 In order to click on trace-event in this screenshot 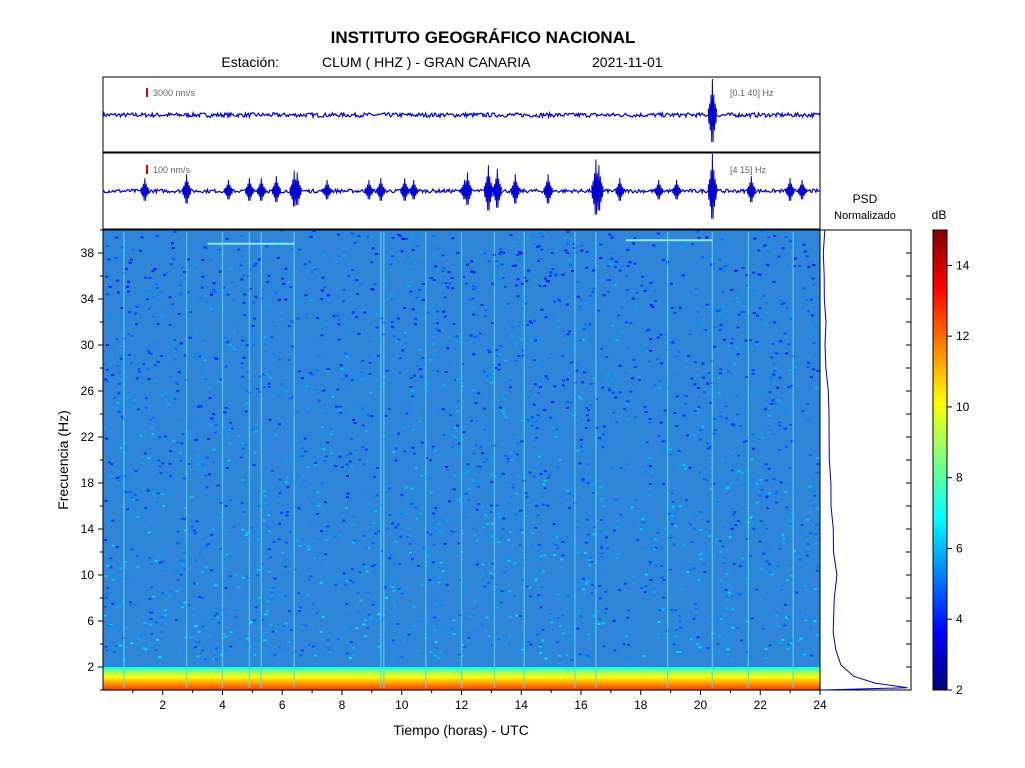, I will do `click(297, 188)`.